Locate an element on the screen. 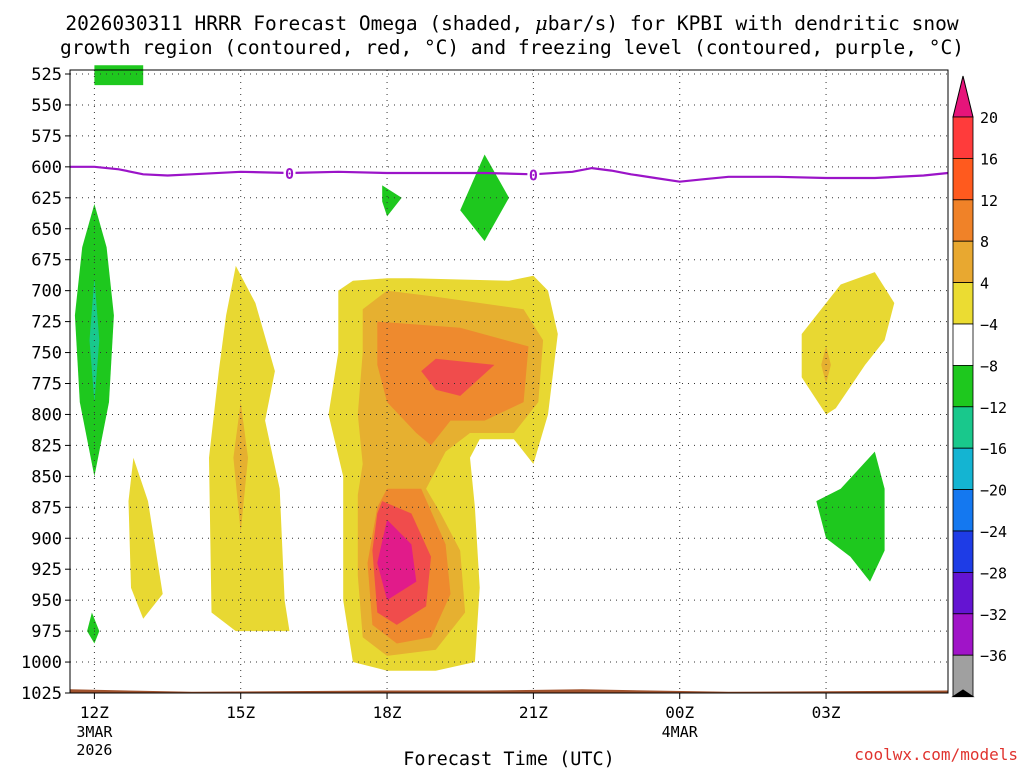 The image size is (1024, 768). y-tick-label: 950 is located at coordinates (46, 601).